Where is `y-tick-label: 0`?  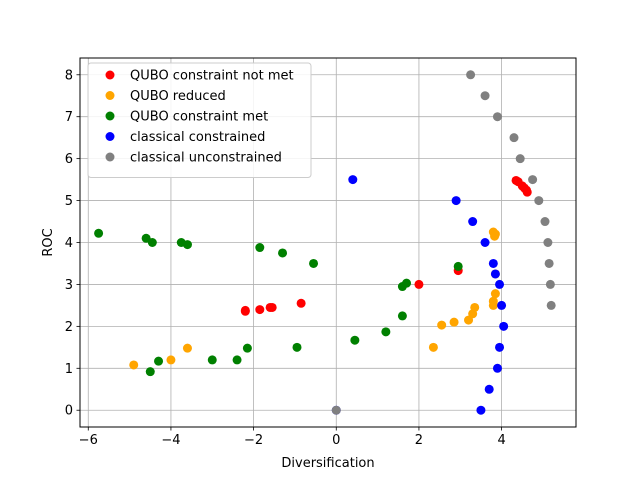 y-tick-label: 0 is located at coordinates (69, 411).